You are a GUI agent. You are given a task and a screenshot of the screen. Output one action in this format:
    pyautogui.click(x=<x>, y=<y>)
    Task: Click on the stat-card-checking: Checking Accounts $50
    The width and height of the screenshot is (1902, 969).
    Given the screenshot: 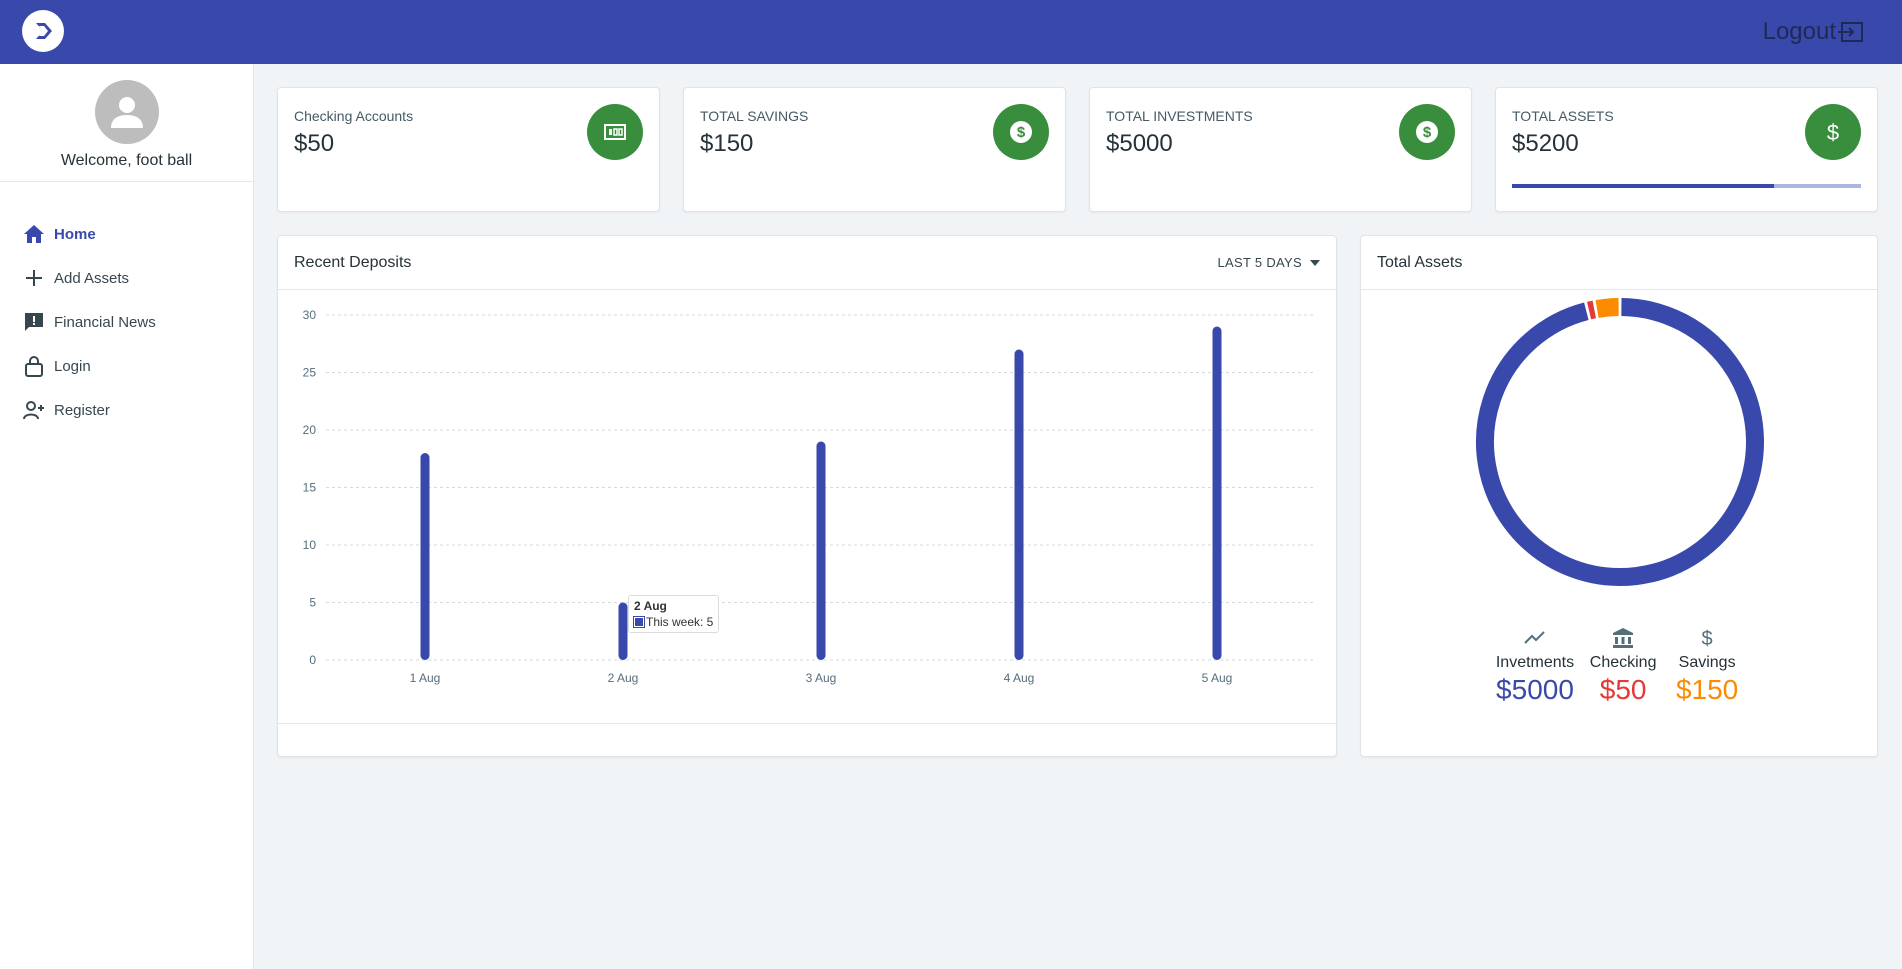 What is the action you would take?
    pyautogui.click(x=468, y=149)
    